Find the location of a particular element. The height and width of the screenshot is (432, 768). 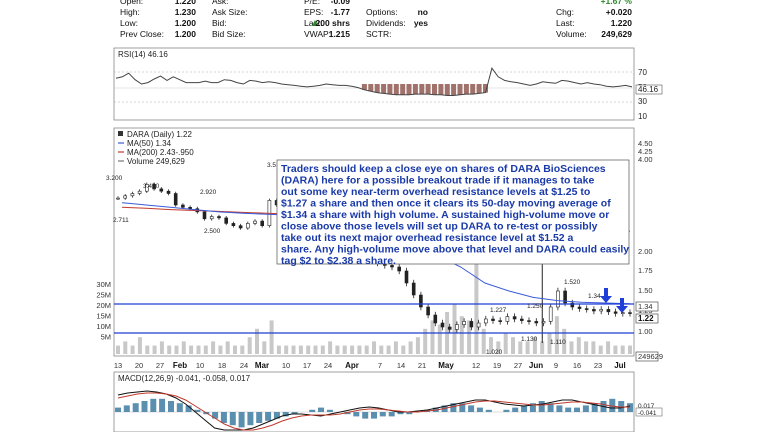

quote-label: Open: is located at coordinates (131, 3).